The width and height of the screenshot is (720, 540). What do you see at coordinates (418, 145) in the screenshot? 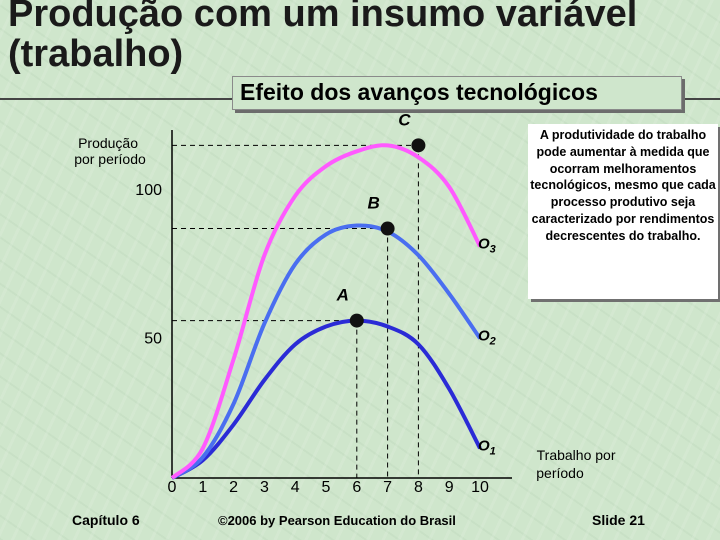
I see `point-c` at bounding box center [418, 145].